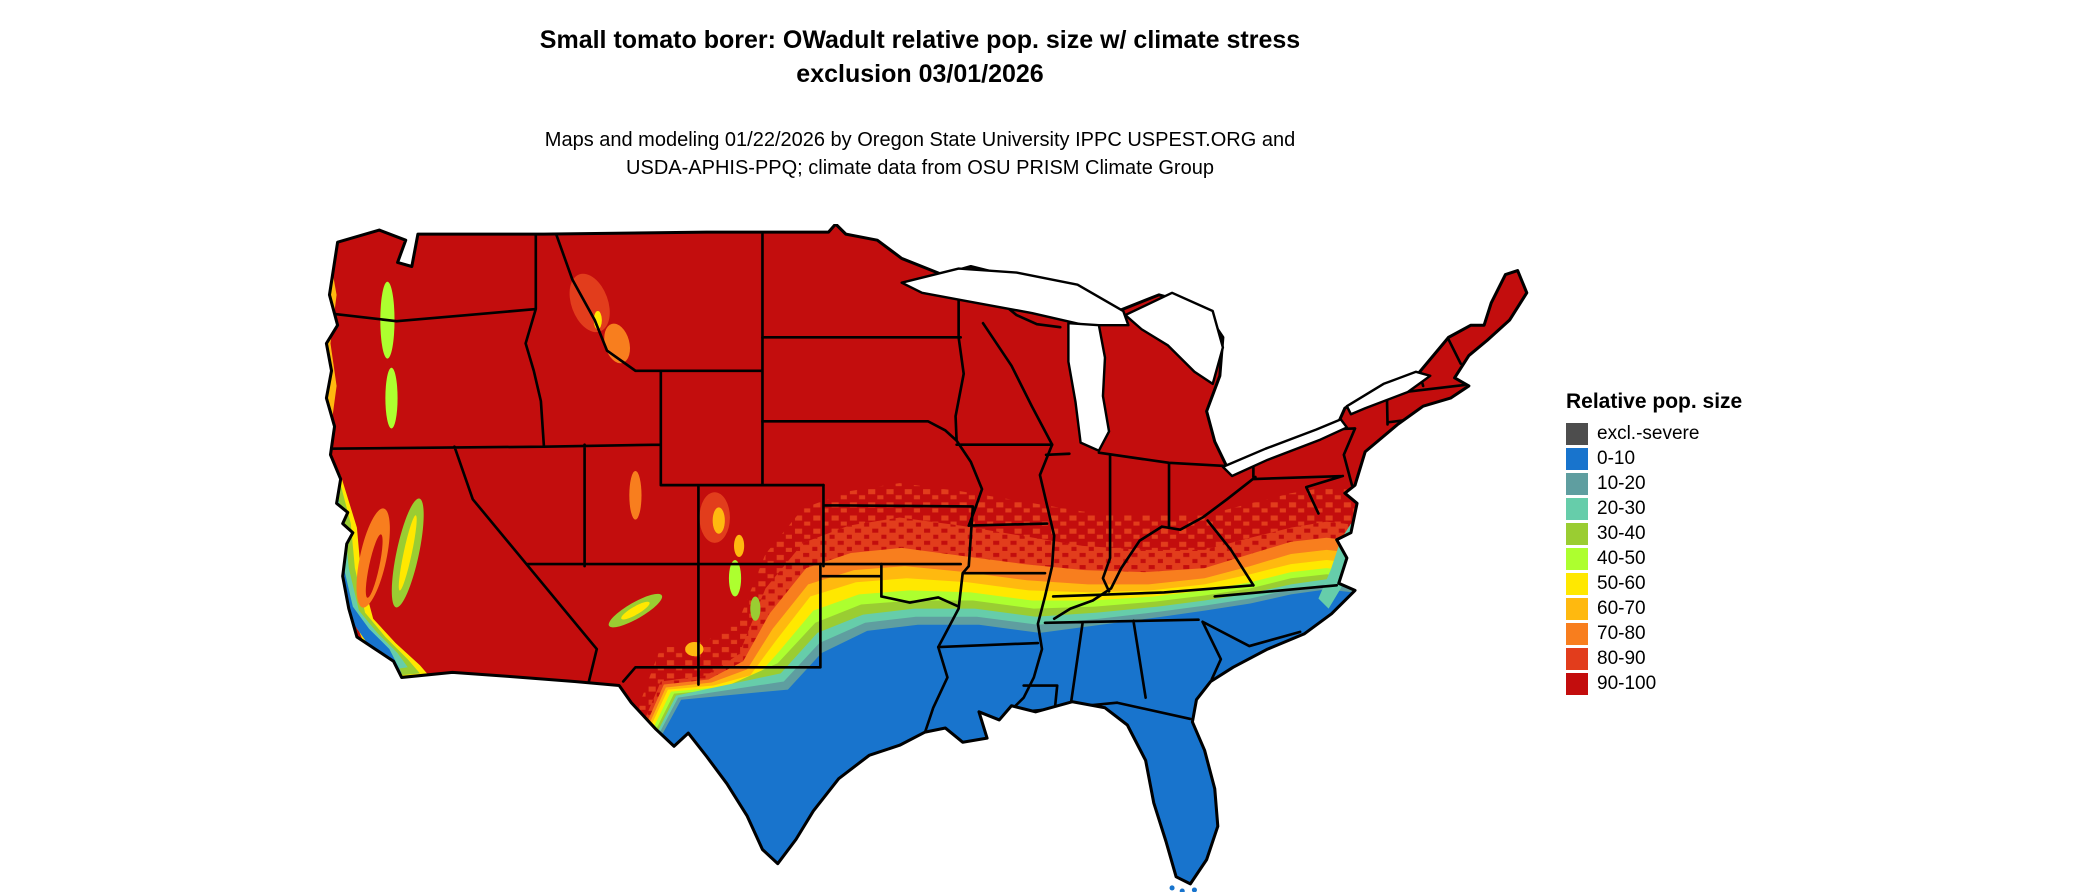 Image resolution: width=2100 pixels, height=892 pixels. Describe the element at coordinates (1616, 458) in the screenshot. I see `legend-label: 0-10` at that location.